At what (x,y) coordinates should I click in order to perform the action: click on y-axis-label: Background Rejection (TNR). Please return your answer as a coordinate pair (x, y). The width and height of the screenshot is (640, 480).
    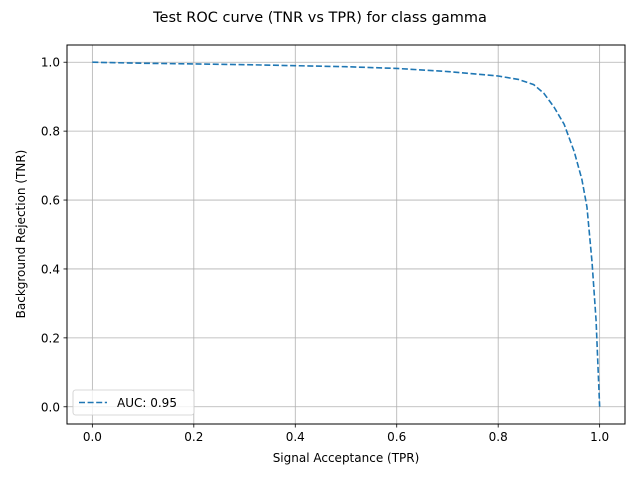
    Looking at the image, I should click on (21, 234).